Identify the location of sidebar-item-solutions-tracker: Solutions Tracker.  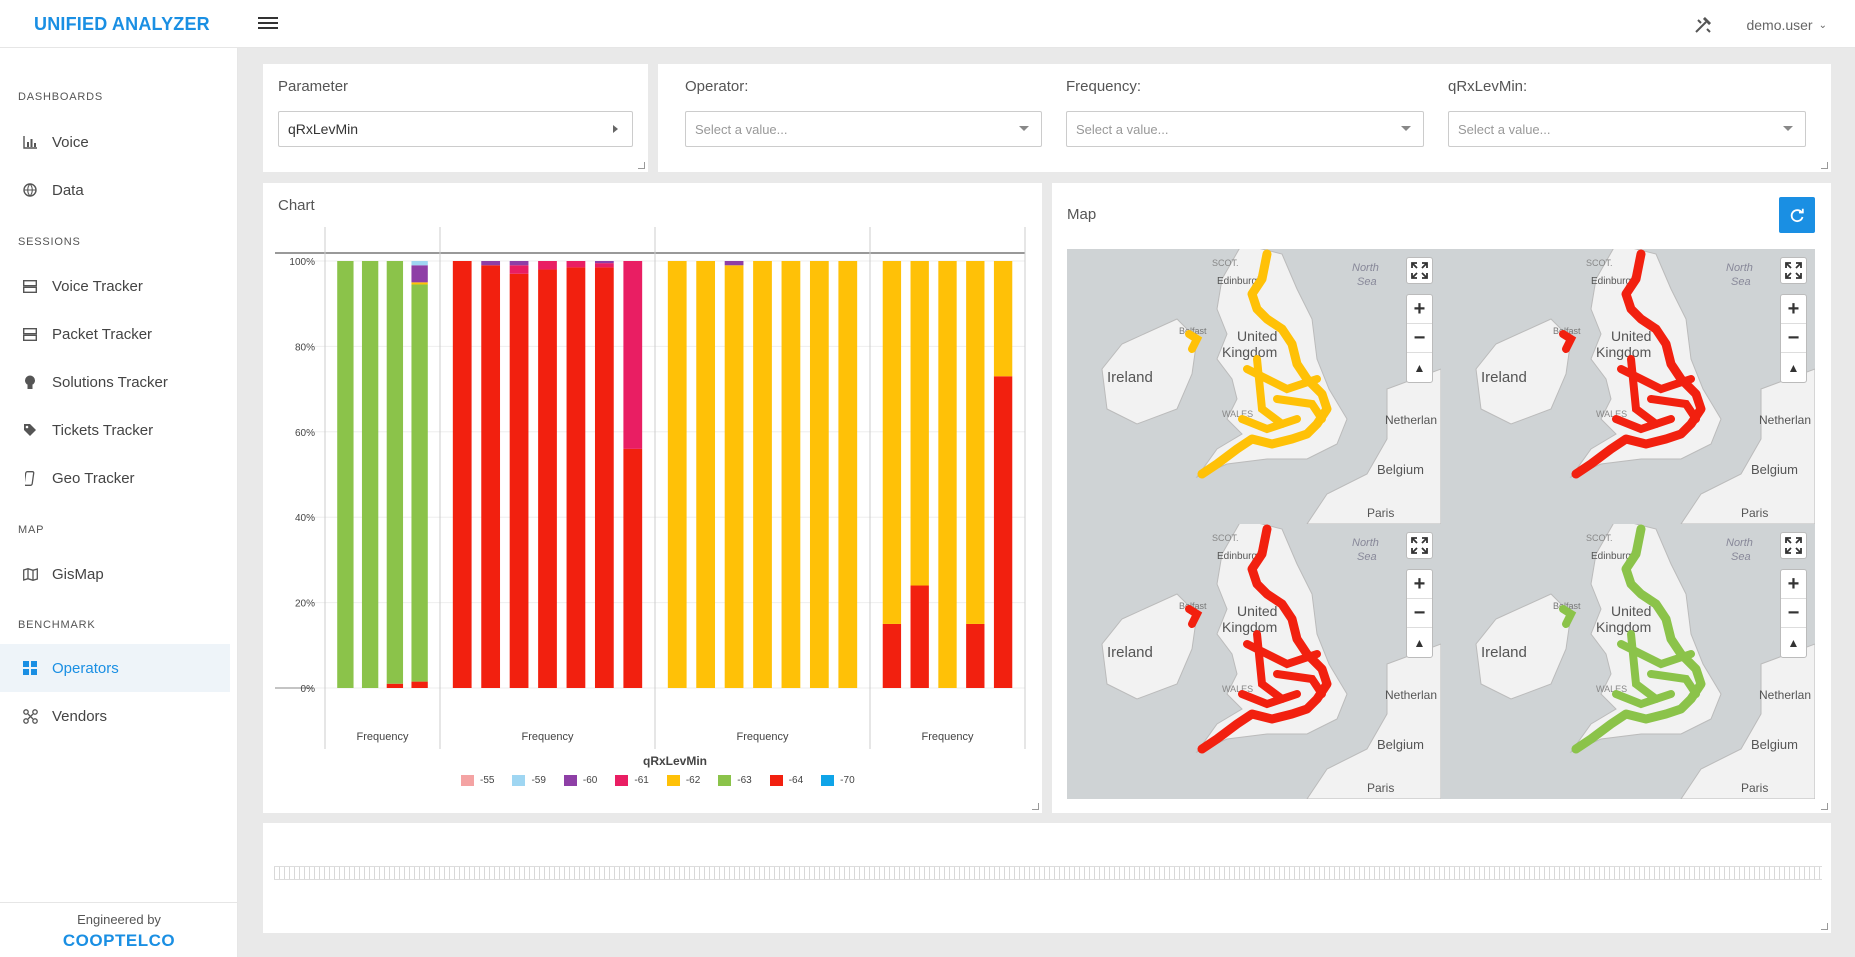
(115, 382).